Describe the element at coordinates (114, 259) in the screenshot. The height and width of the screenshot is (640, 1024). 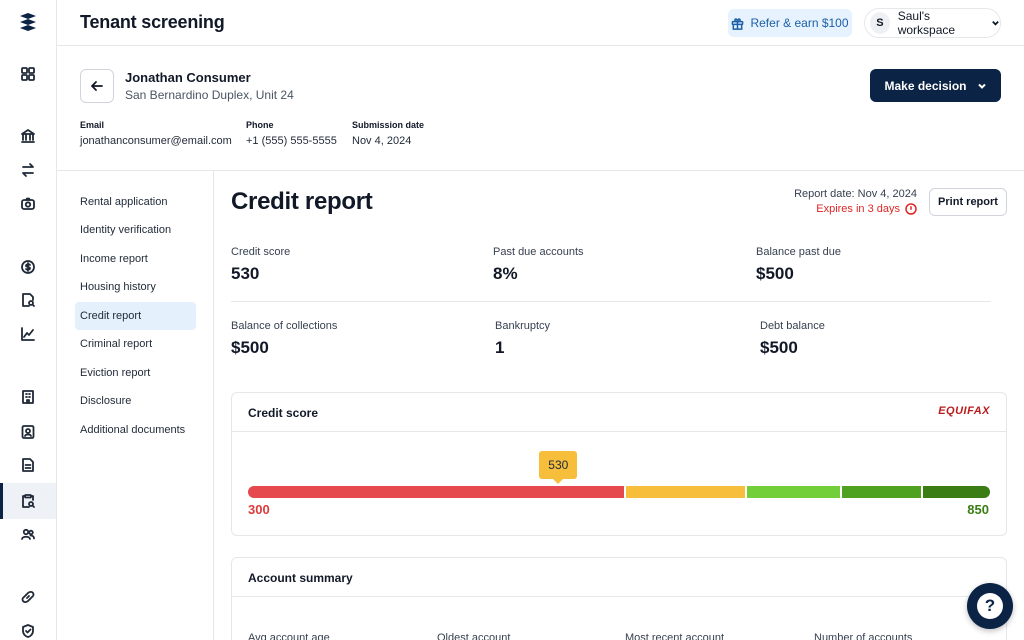
I see `nav-item-income-report: Income report` at that location.